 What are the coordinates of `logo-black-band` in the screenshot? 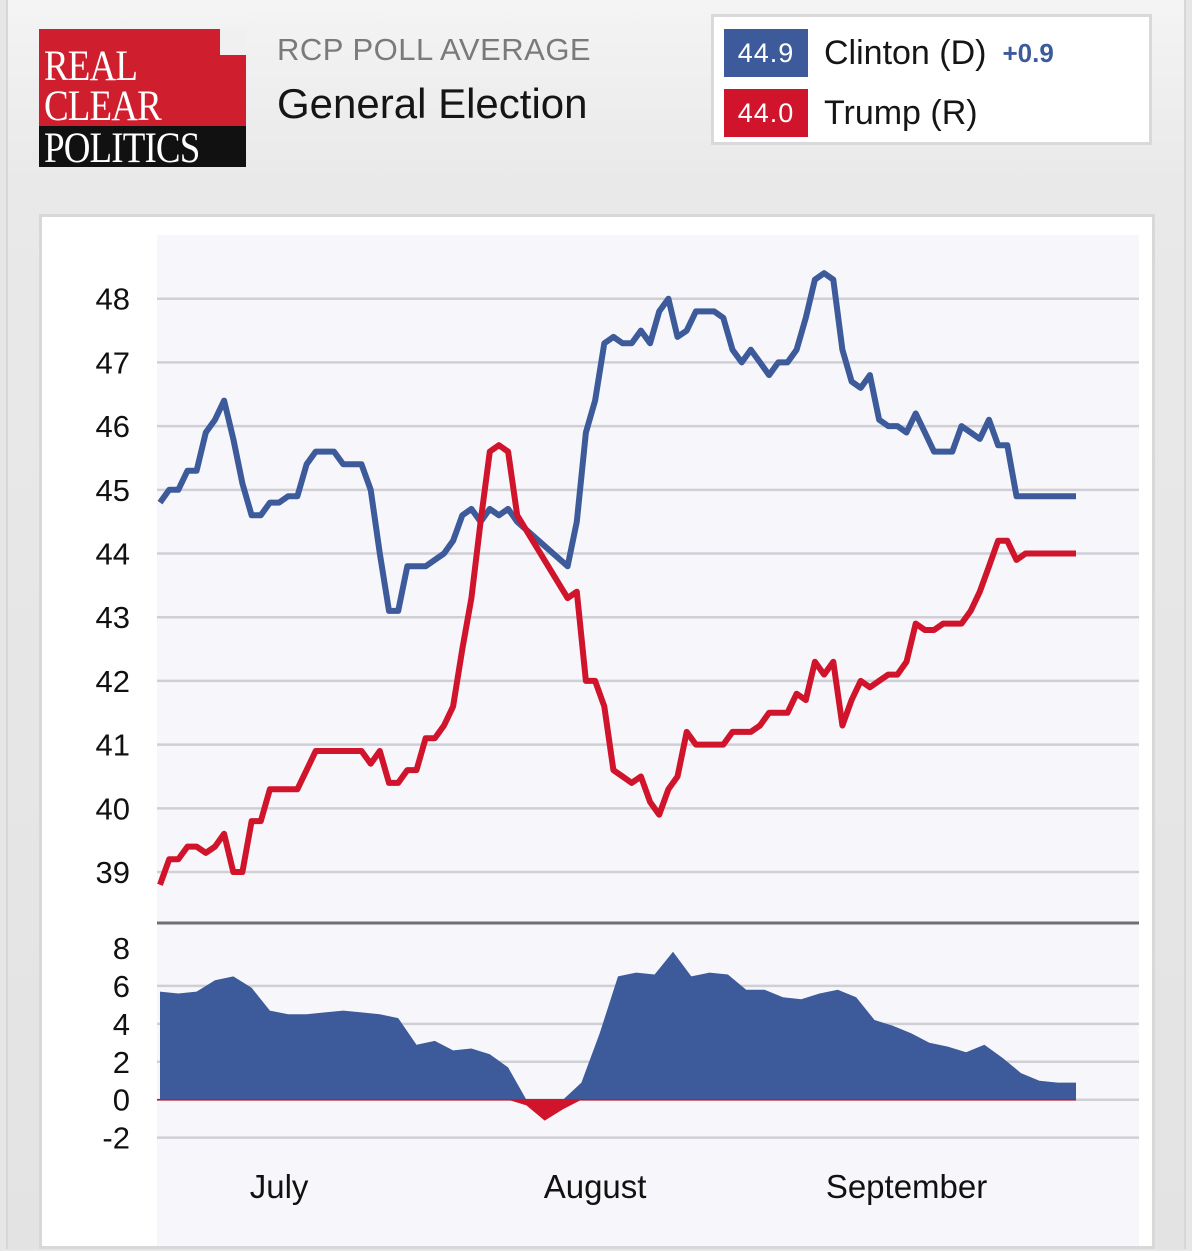 It's located at (142, 146).